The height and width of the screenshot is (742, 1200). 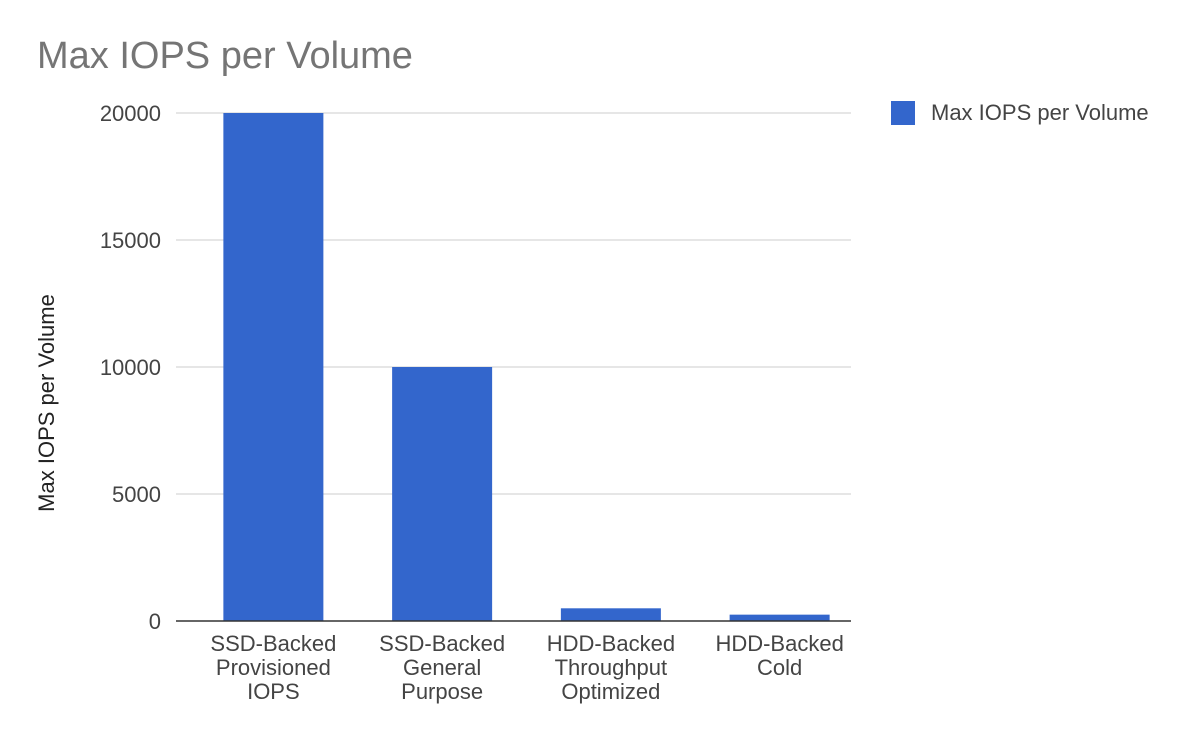 What do you see at coordinates (779, 667) in the screenshot?
I see `x-tick-label: Cold` at bounding box center [779, 667].